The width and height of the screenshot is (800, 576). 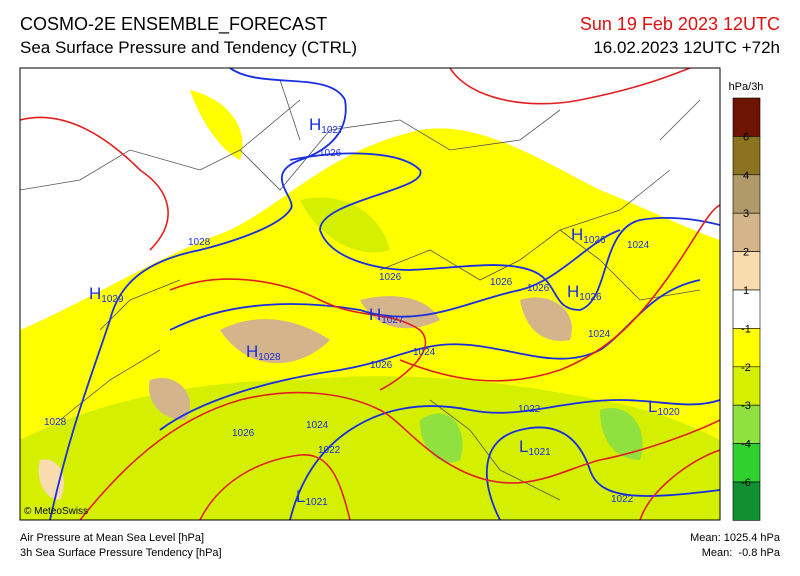 I want to click on footer-right: Mean: -0.8 hPa, so click(x=741, y=553).